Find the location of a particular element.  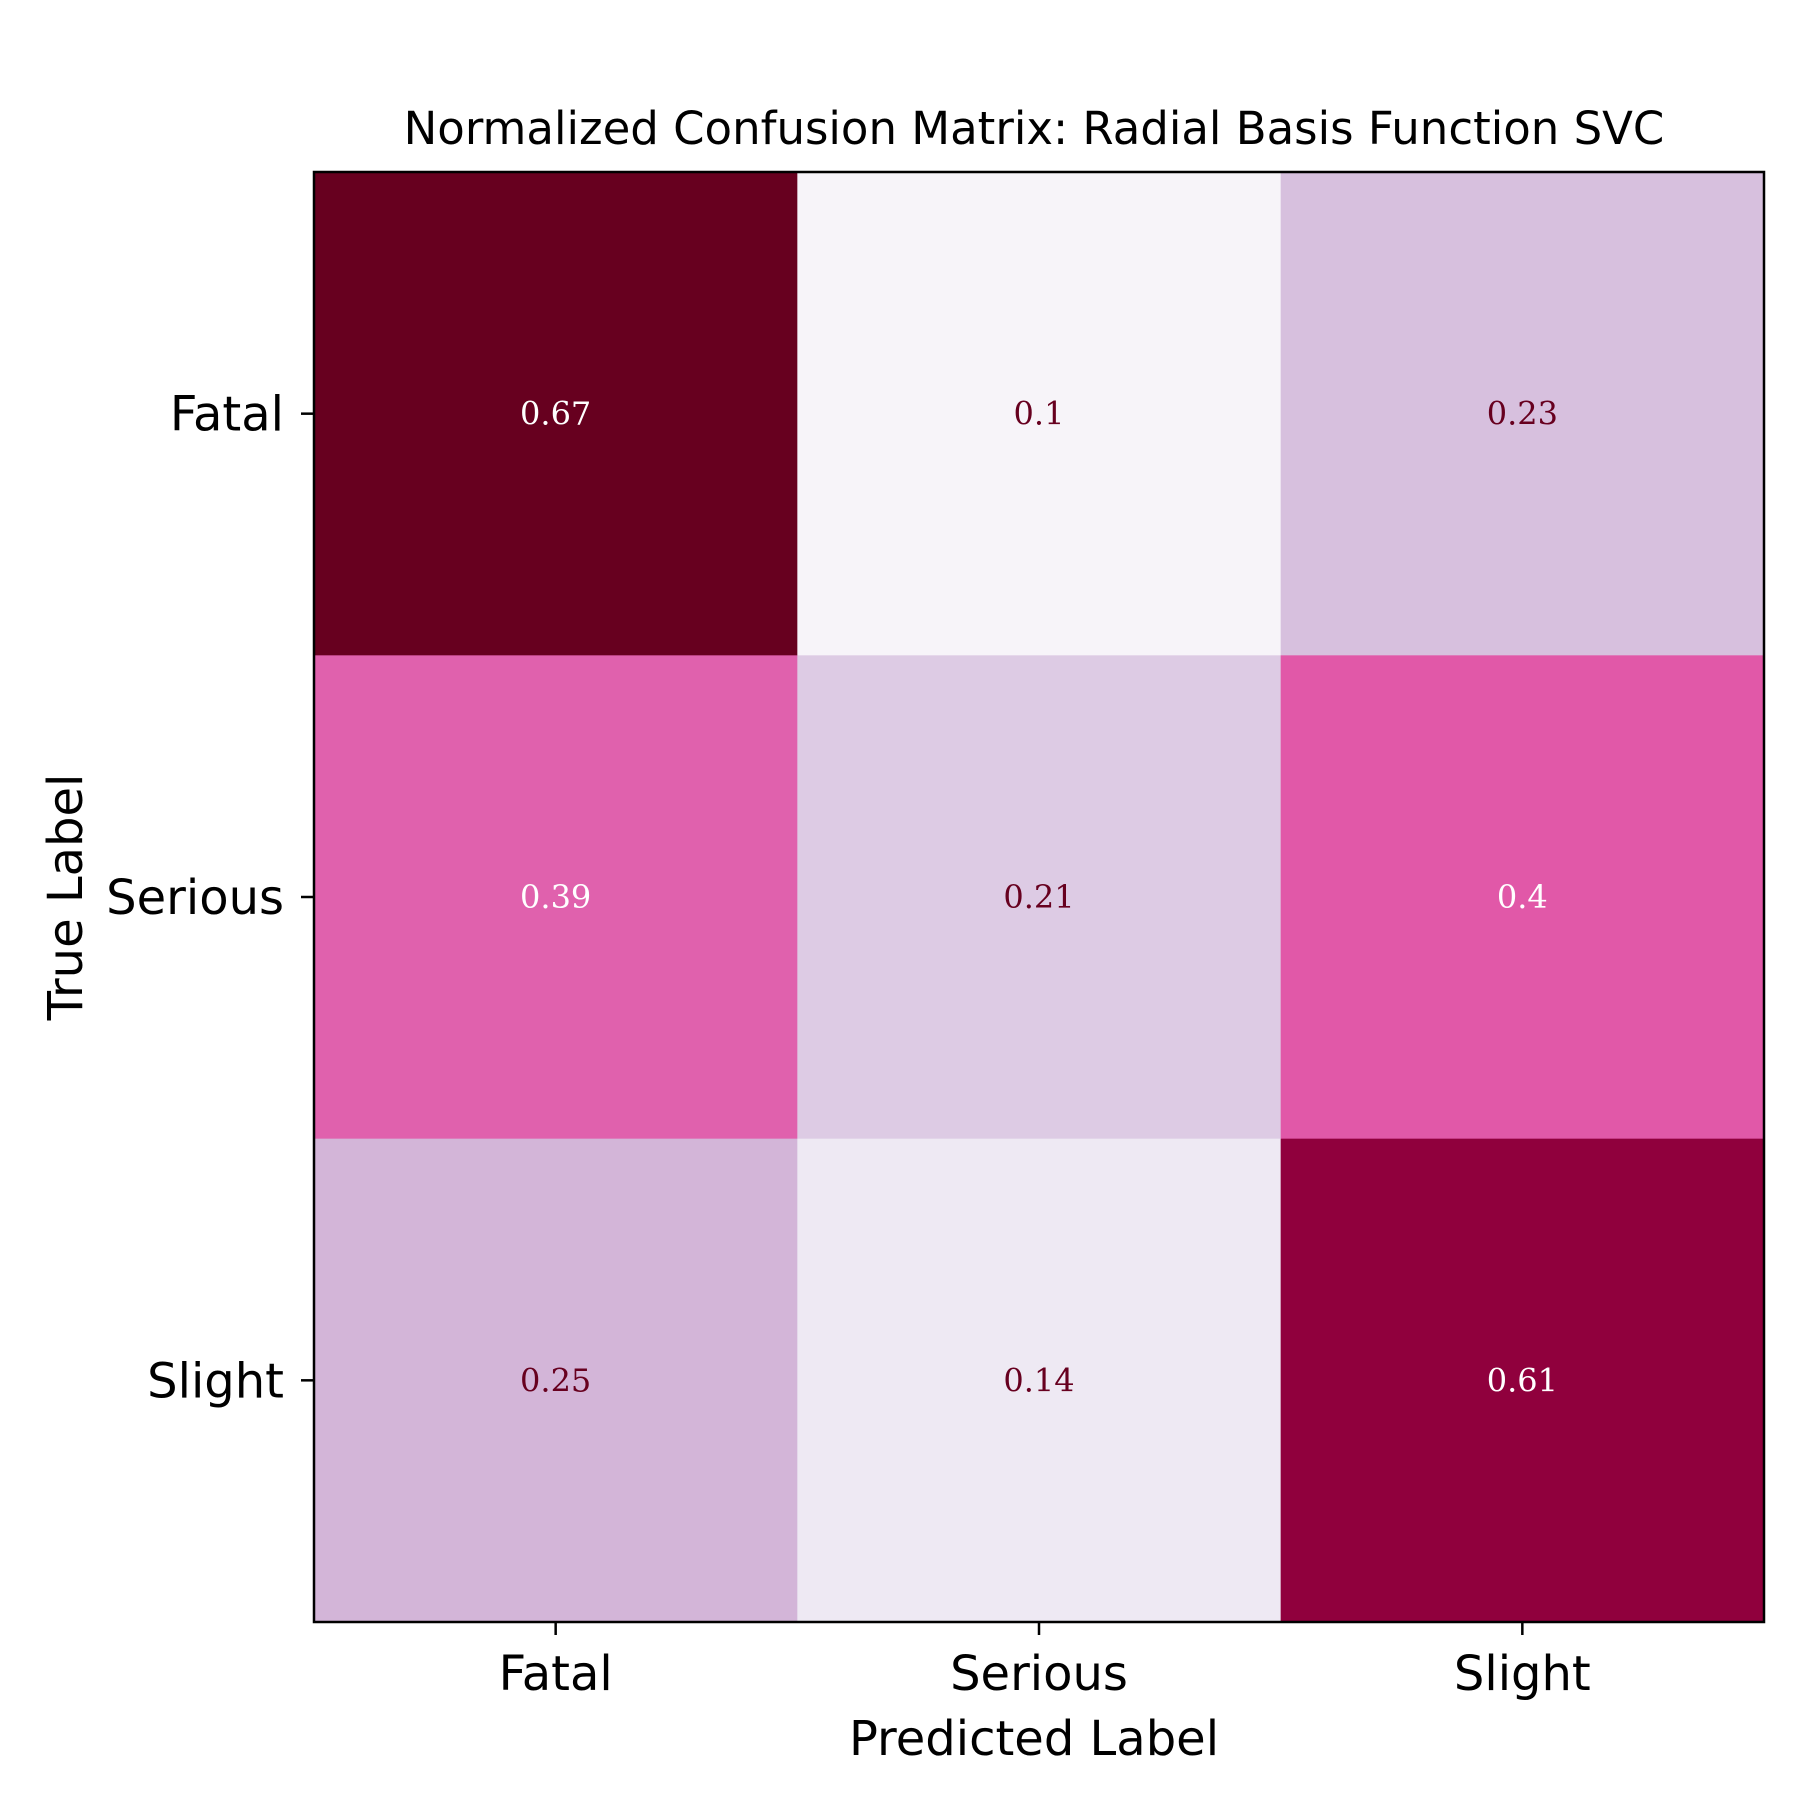

y-tick-label: Slight is located at coordinates (215, 1381).